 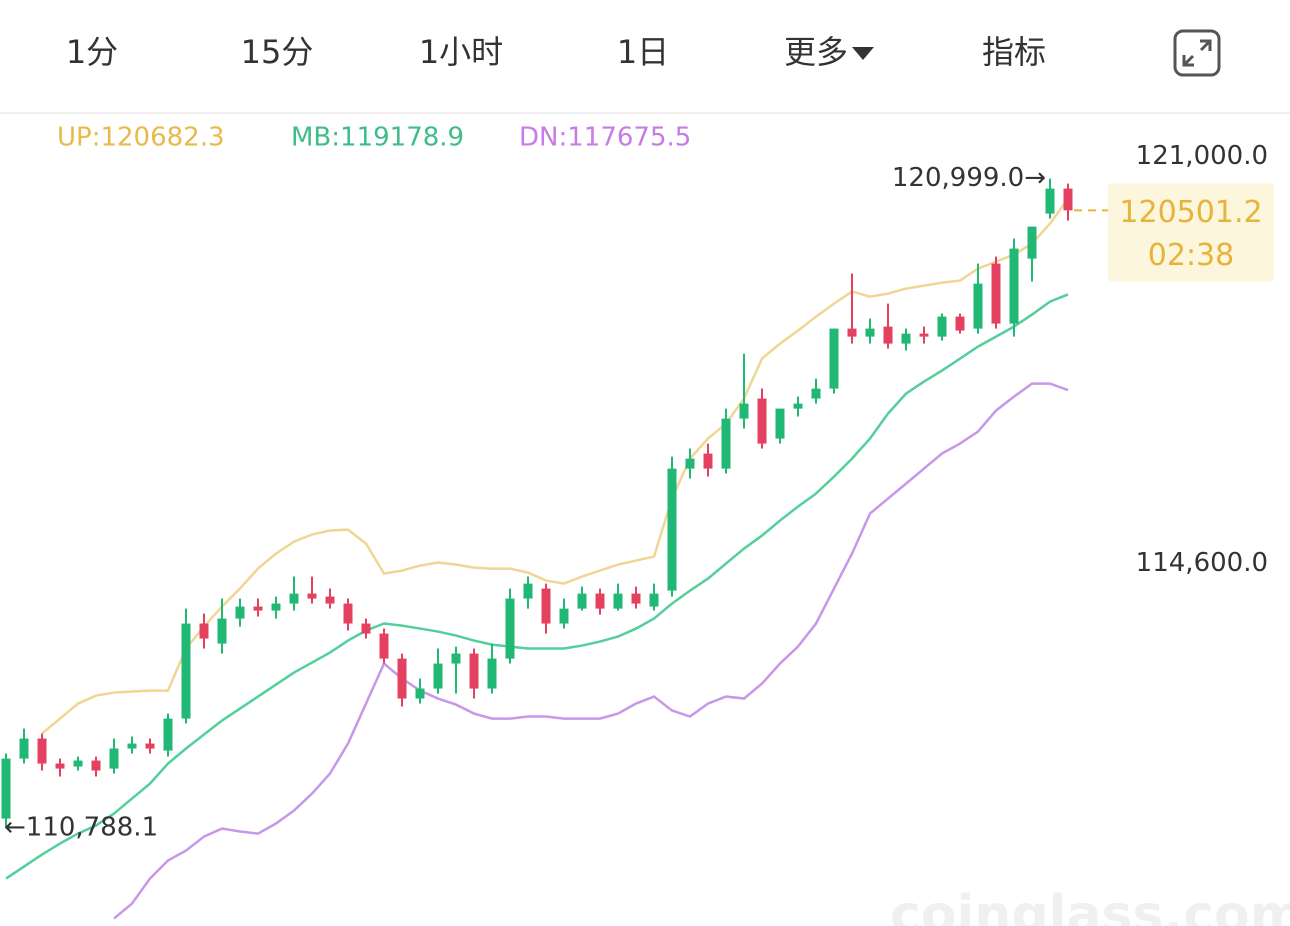 What do you see at coordinates (1202, 156) in the screenshot?
I see `y-tick-label: 121,000.0` at bounding box center [1202, 156].